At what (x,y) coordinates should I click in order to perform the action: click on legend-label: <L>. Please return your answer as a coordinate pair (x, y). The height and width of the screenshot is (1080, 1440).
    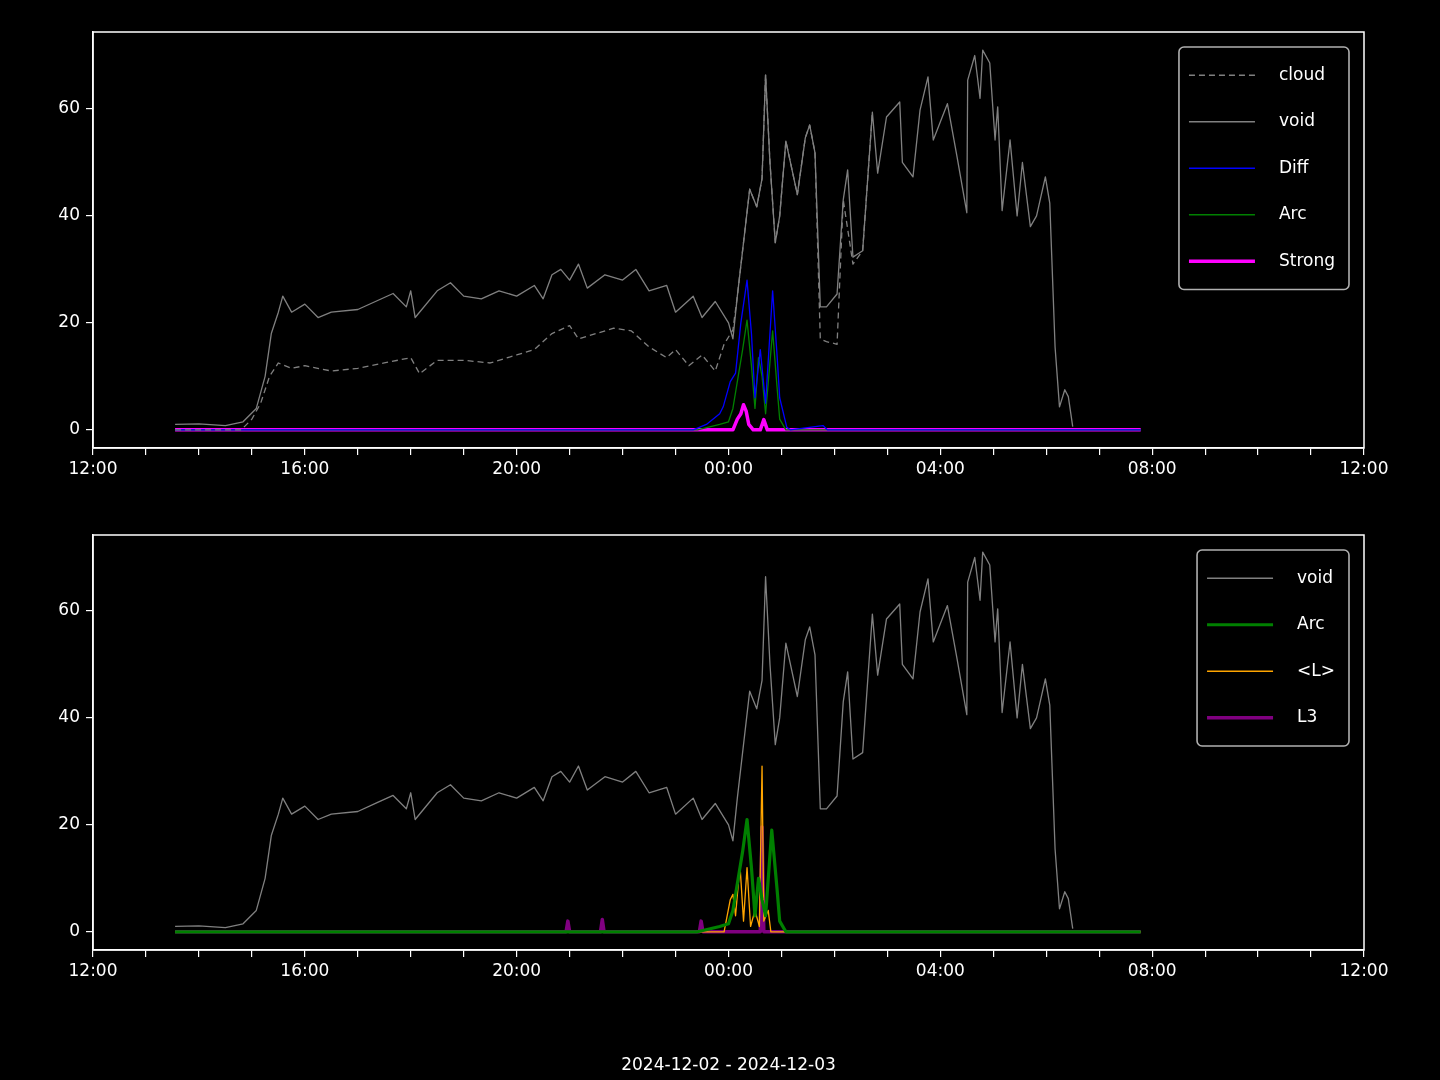
    Looking at the image, I should click on (1316, 669).